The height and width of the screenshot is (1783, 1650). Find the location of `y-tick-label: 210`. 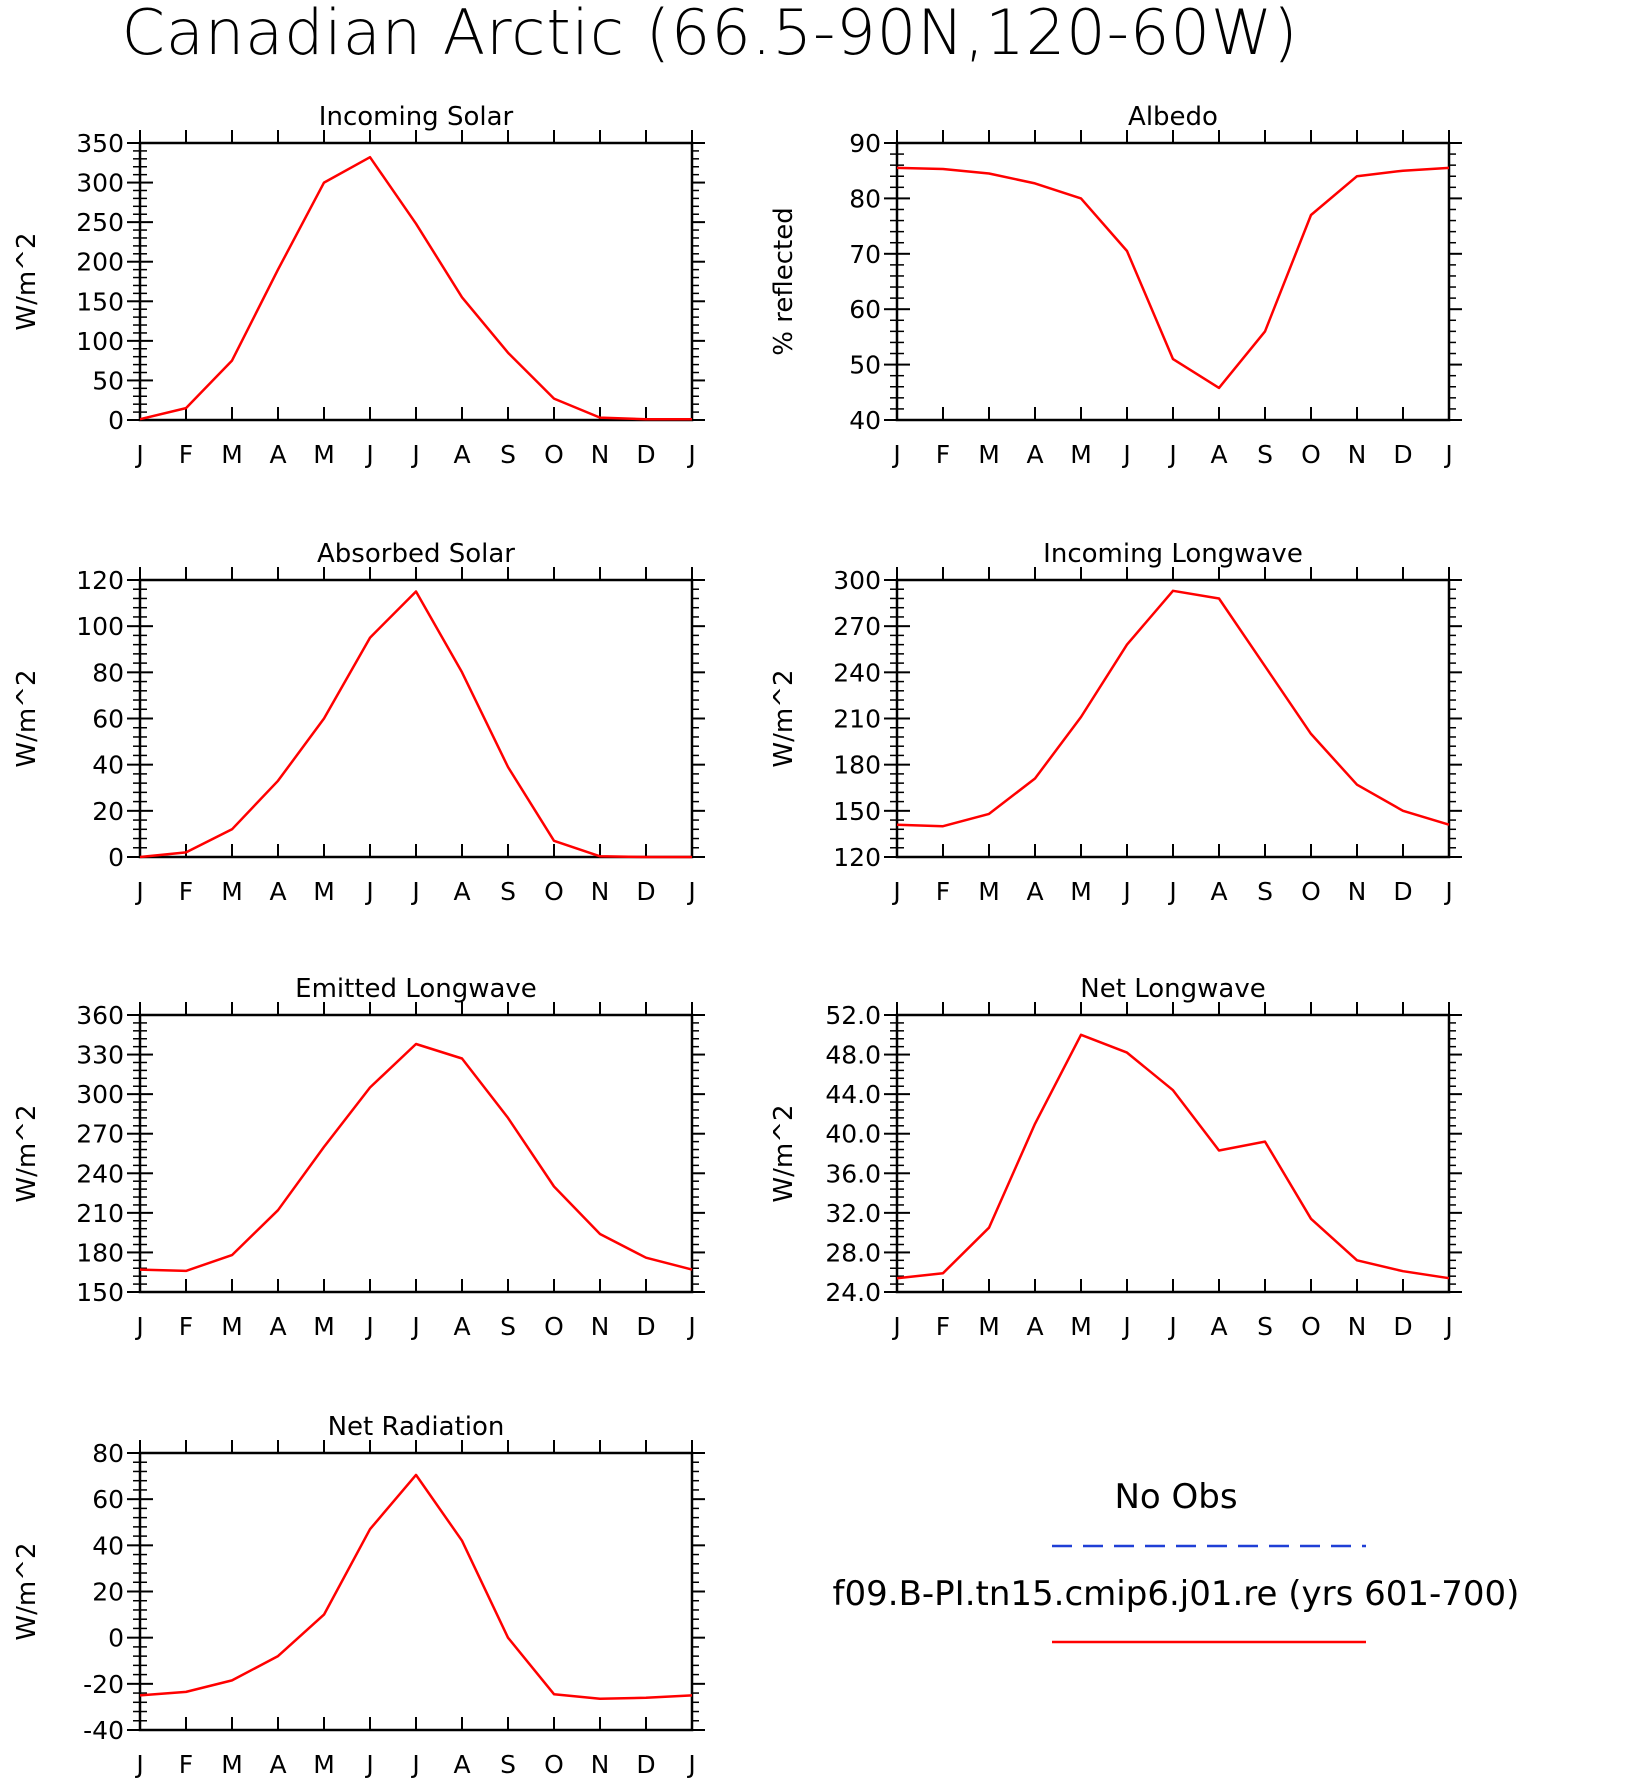

y-tick-label: 210 is located at coordinates (857, 719).